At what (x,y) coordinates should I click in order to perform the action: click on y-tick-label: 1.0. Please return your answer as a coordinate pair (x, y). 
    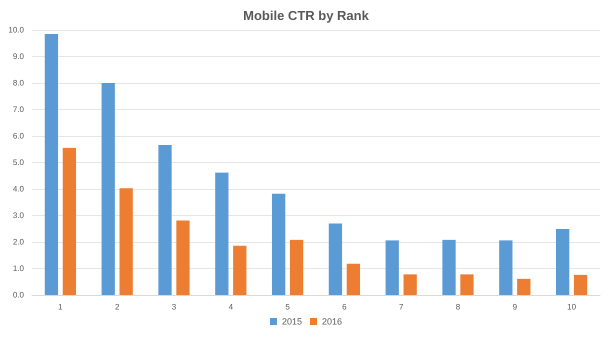
    Looking at the image, I should click on (18, 268).